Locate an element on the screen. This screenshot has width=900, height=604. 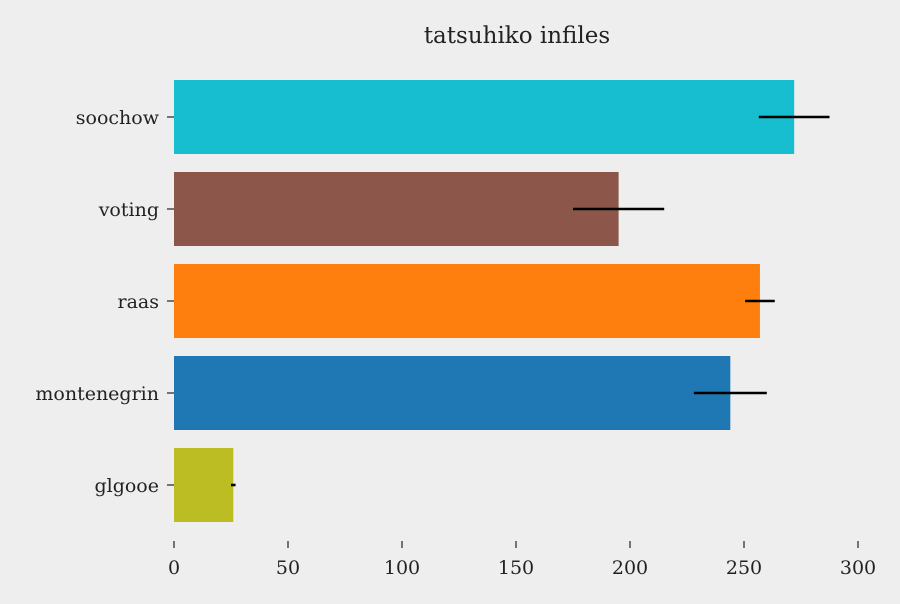
bar-glgooe is located at coordinates (204, 485).